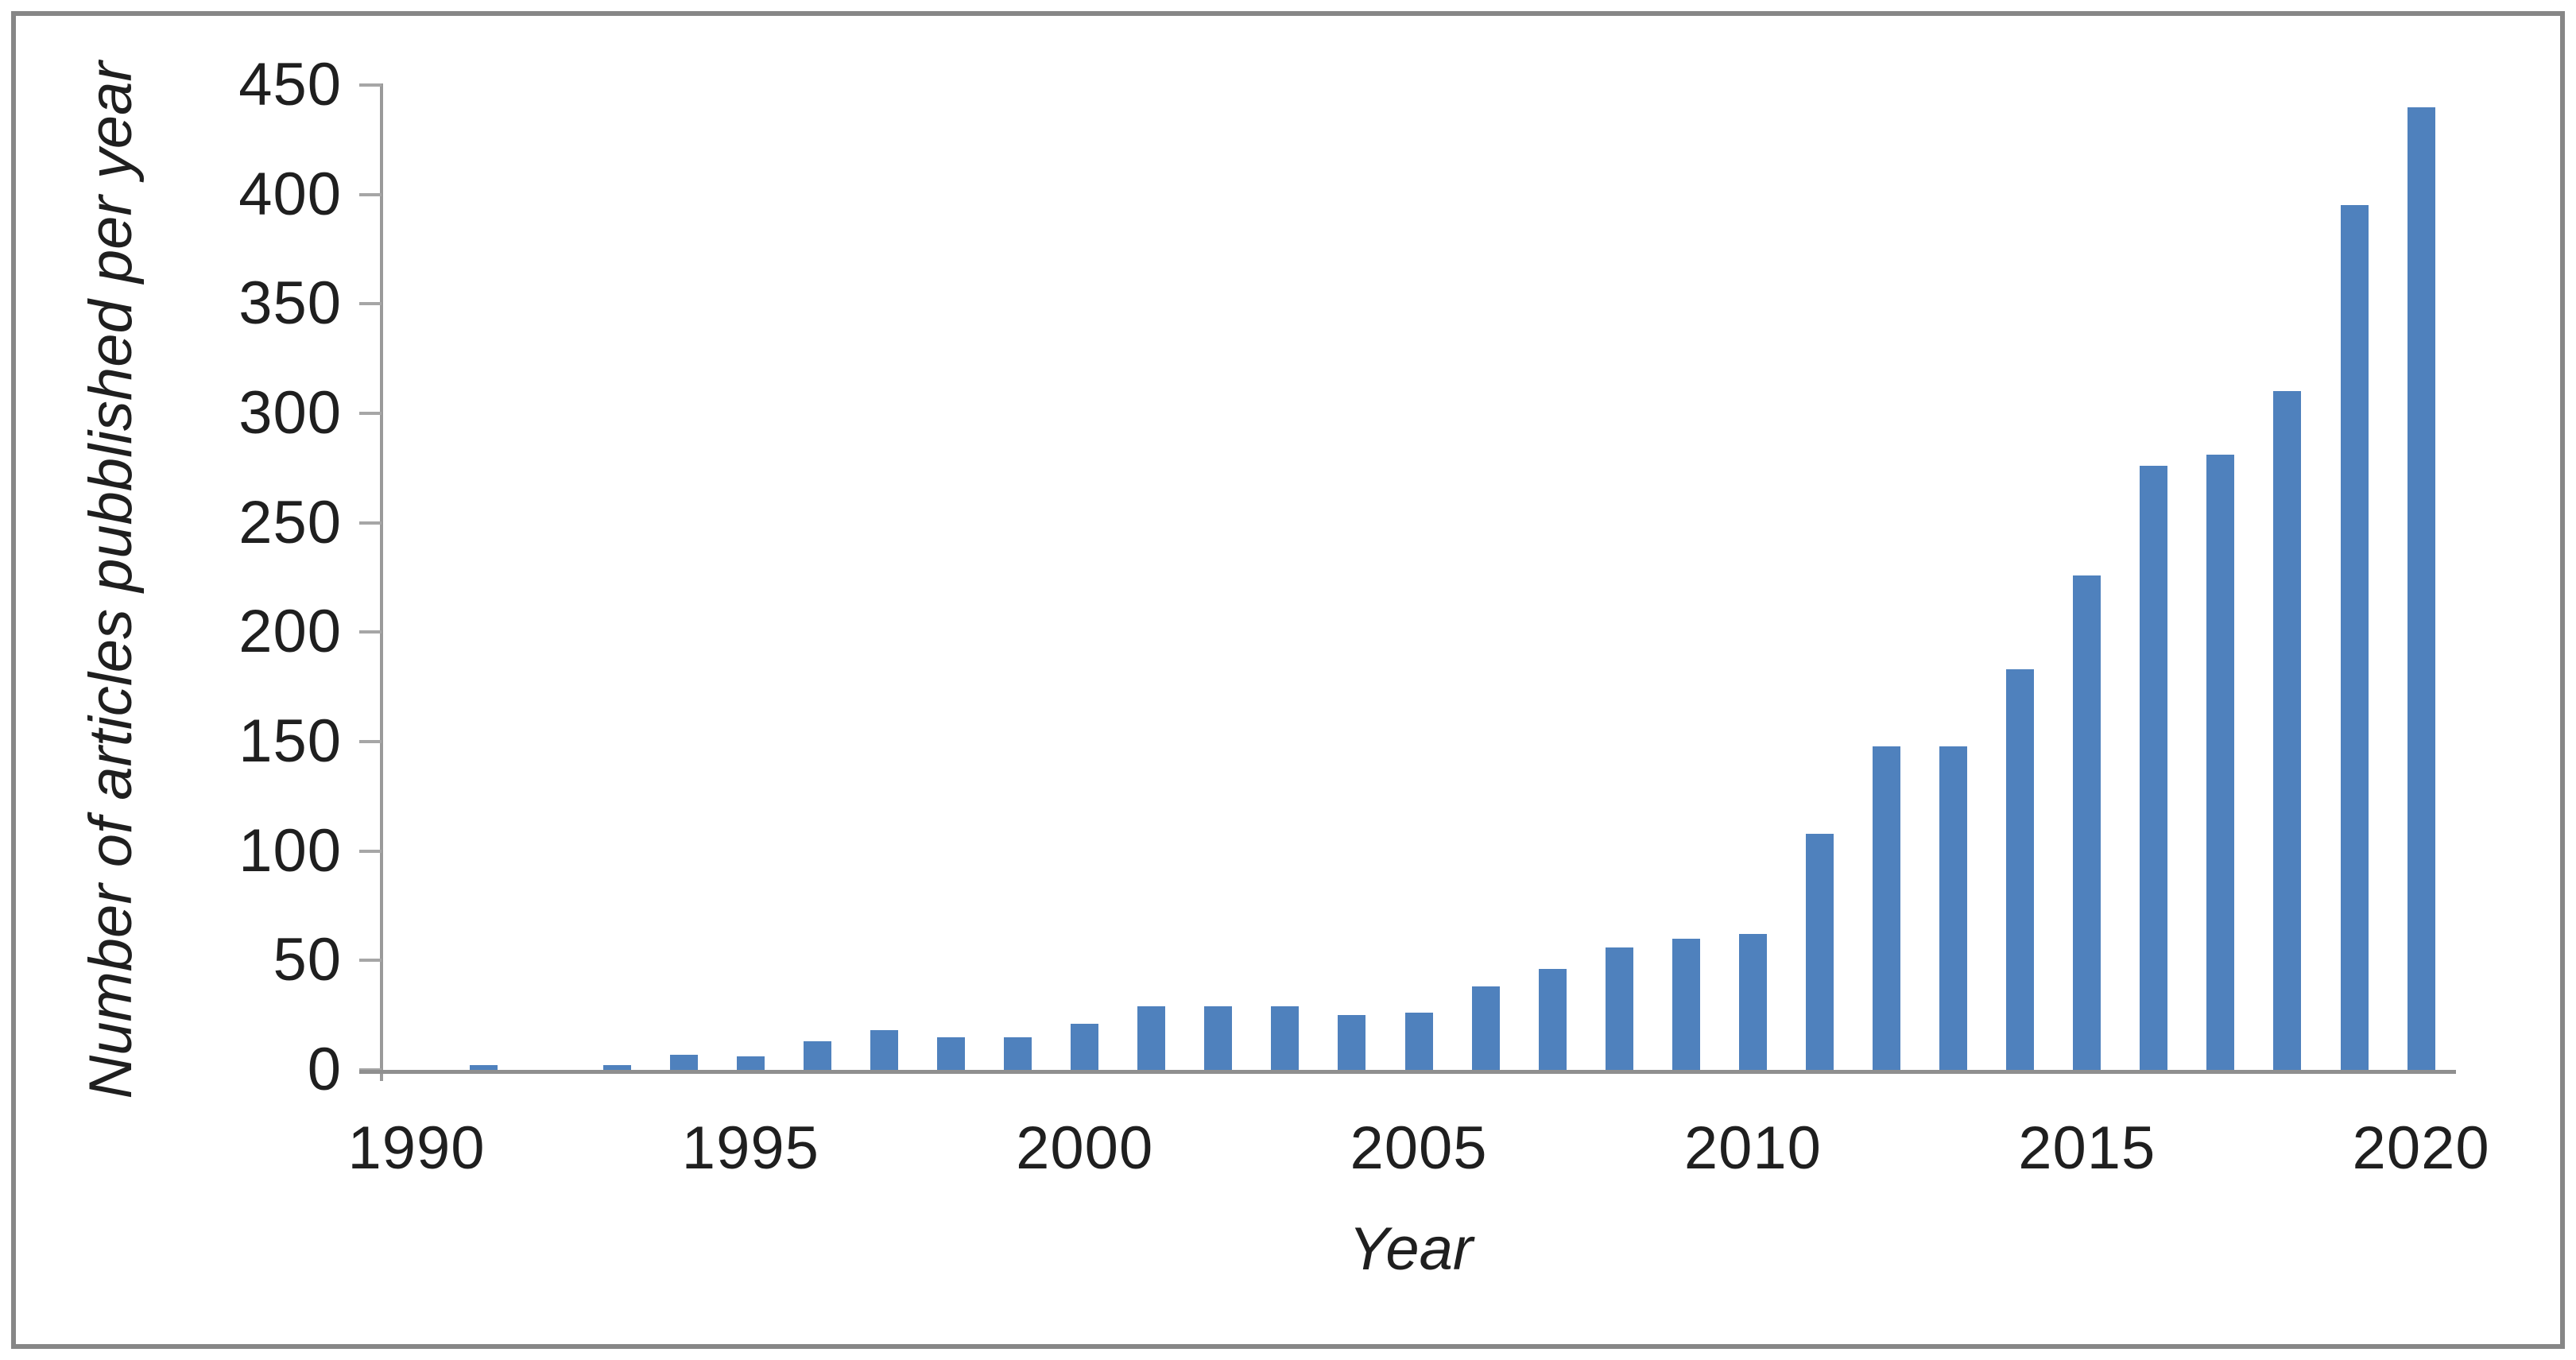 This screenshot has height=1360, width=2576. What do you see at coordinates (1752, 1002) in the screenshot?
I see `bar-2010` at bounding box center [1752, 1002].